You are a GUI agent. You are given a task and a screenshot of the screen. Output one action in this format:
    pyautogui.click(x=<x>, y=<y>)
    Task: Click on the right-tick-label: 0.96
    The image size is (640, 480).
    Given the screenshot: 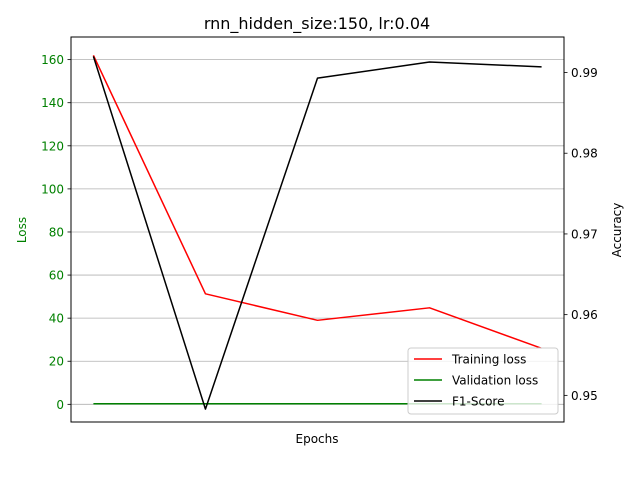 What is the action you would take?
    pyautogui.click(x=584, y=315)
    